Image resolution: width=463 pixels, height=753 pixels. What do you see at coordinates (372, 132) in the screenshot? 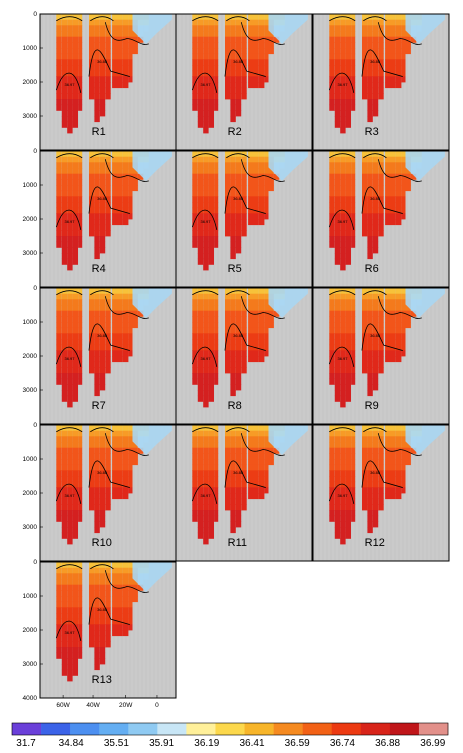
I see `panel-label: R3` at bounding box center [372, 132].